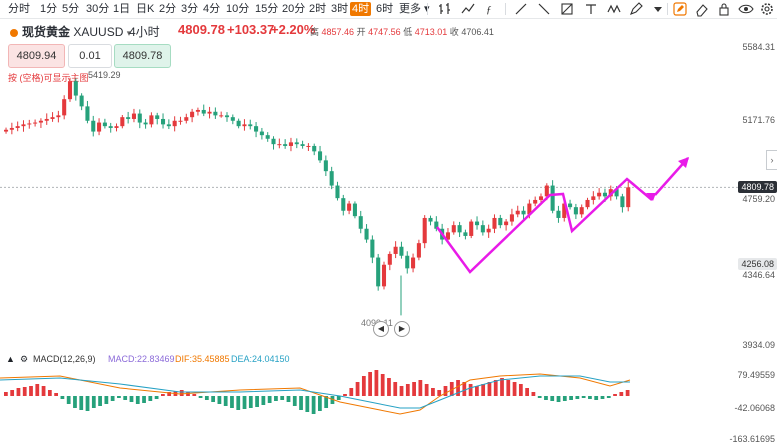 The width and height of the screenshot is (777, 444). I want to click on tf-10min: 10分, so click(238, 9).